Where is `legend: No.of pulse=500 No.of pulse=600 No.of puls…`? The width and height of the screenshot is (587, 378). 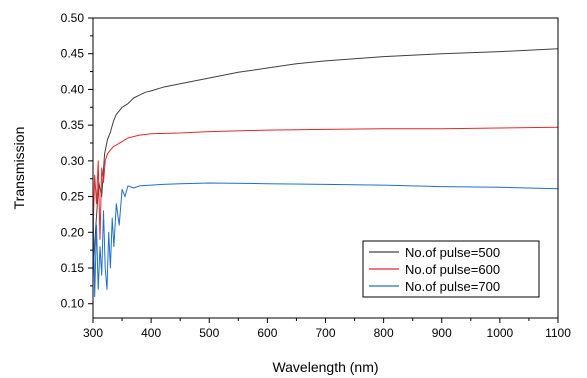 legend: No.of pulse=500 No.of pulse=600 No.of puls… is located at coordinates (451, 269).